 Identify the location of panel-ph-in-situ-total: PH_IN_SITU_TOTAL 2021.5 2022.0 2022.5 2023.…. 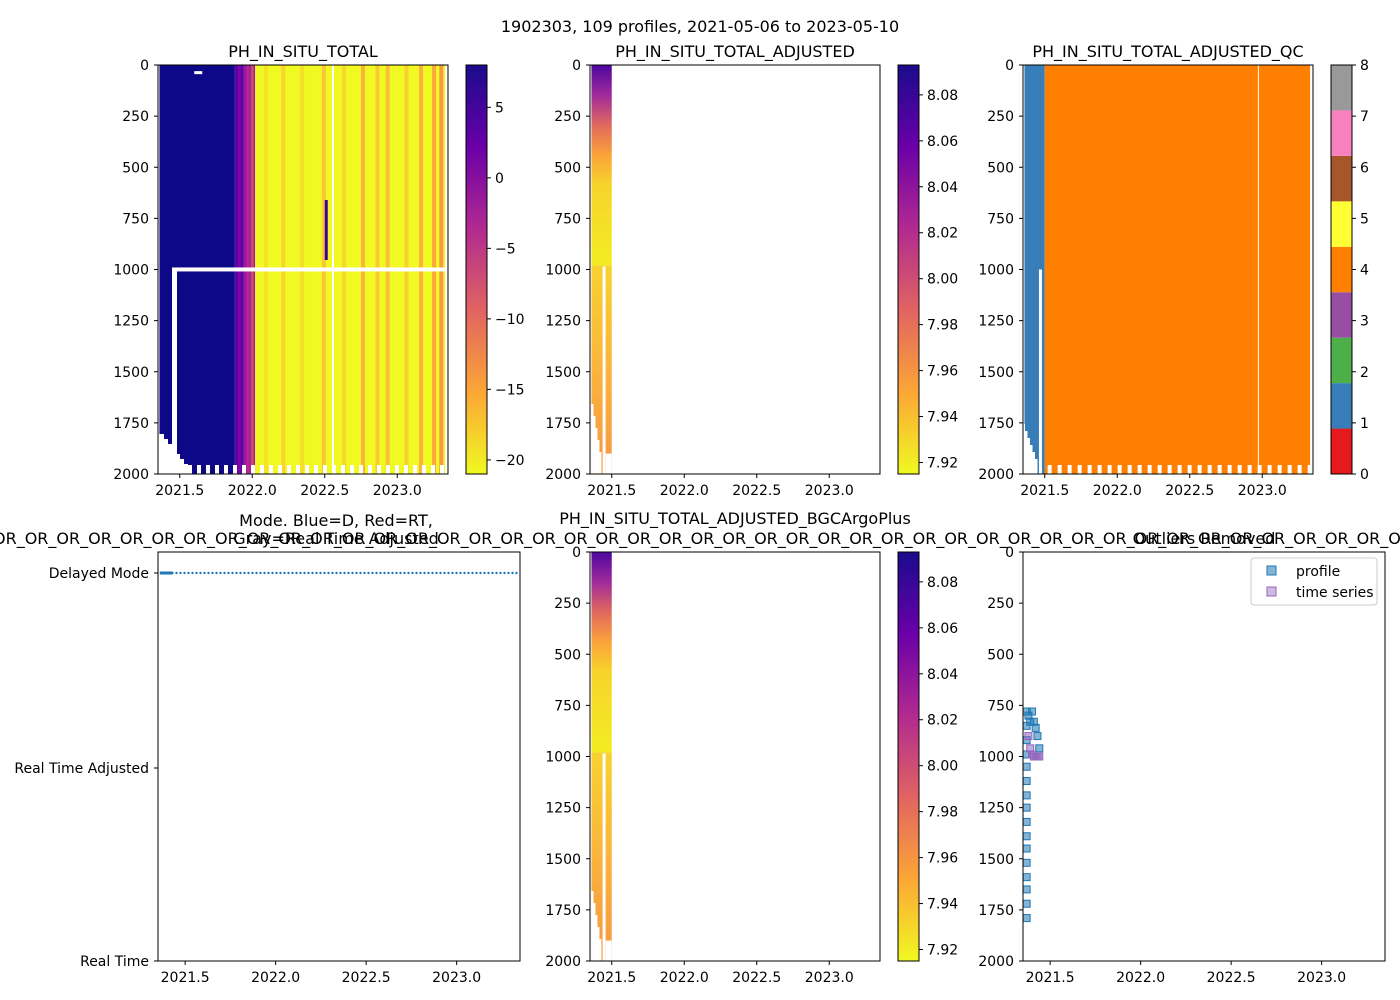
(318, 270).